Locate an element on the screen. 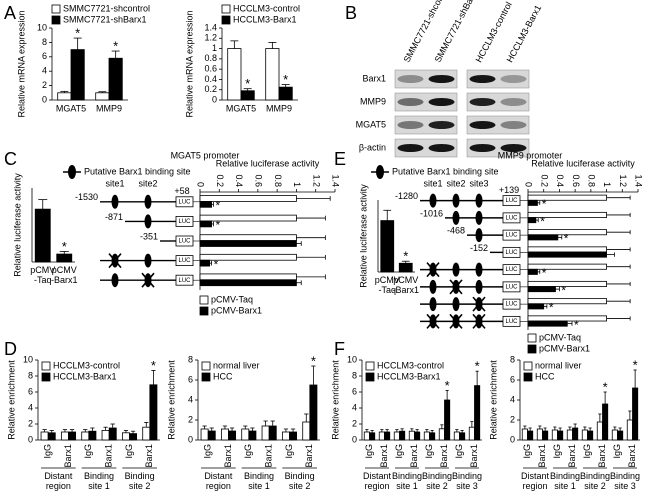  group-label: Binding site 3 is located at coordinates (625, 481).